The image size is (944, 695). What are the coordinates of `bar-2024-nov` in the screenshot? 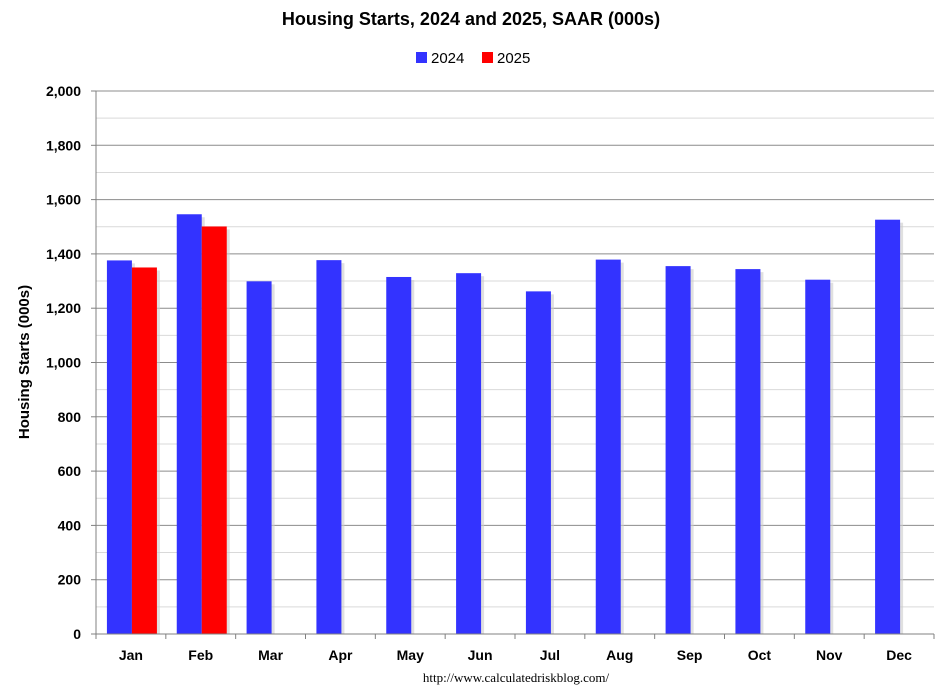 It's located at (818, 456).